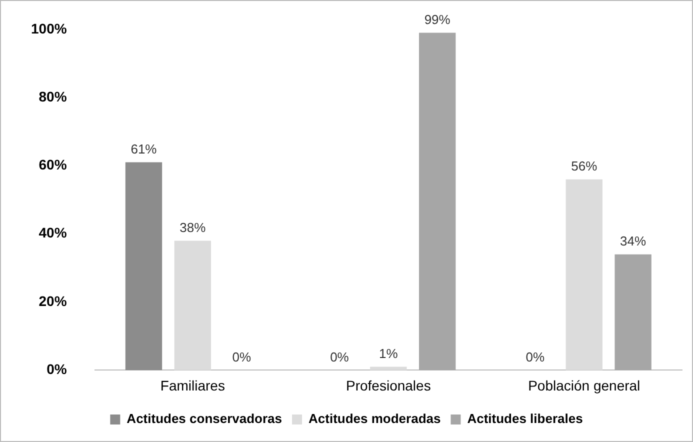 Image resolution: width=693 pixels, height=442 pixels. Describe the element at coordinates (143, 148) in the screenshot. I see `text: 61%` at that location.